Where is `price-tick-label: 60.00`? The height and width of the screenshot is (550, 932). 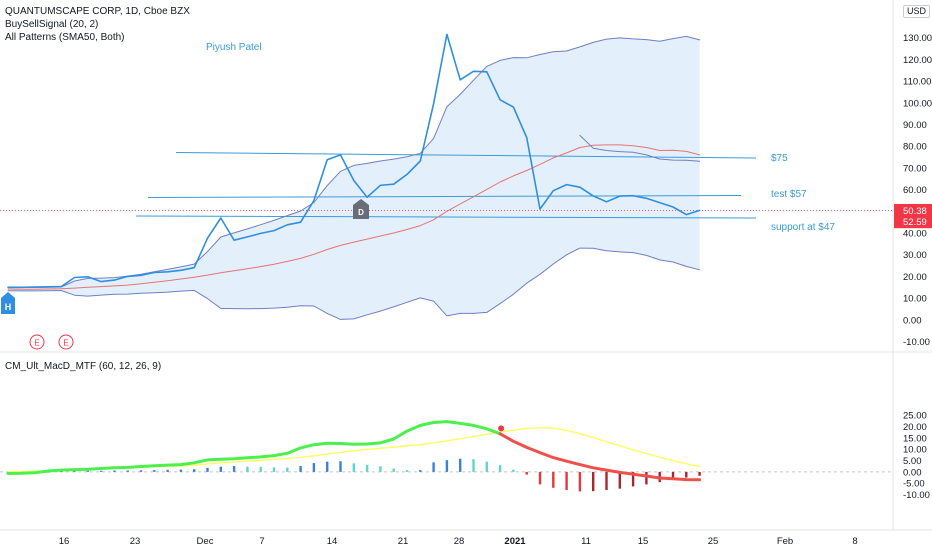
price-tick-label: 60.00 is located at coordinates (915, 190).